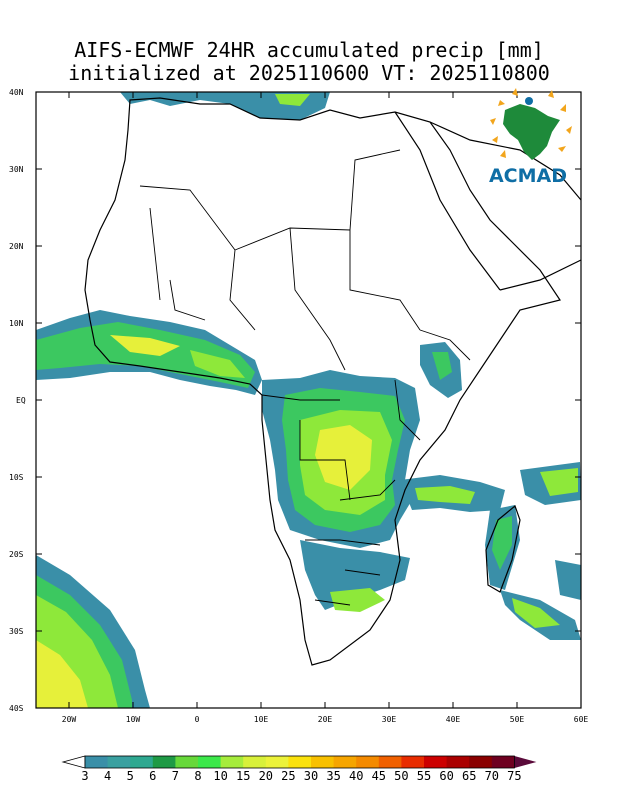 This screenshot has height=800, width=618. I want to click on colorbar-label: 60, so click(446, 776).